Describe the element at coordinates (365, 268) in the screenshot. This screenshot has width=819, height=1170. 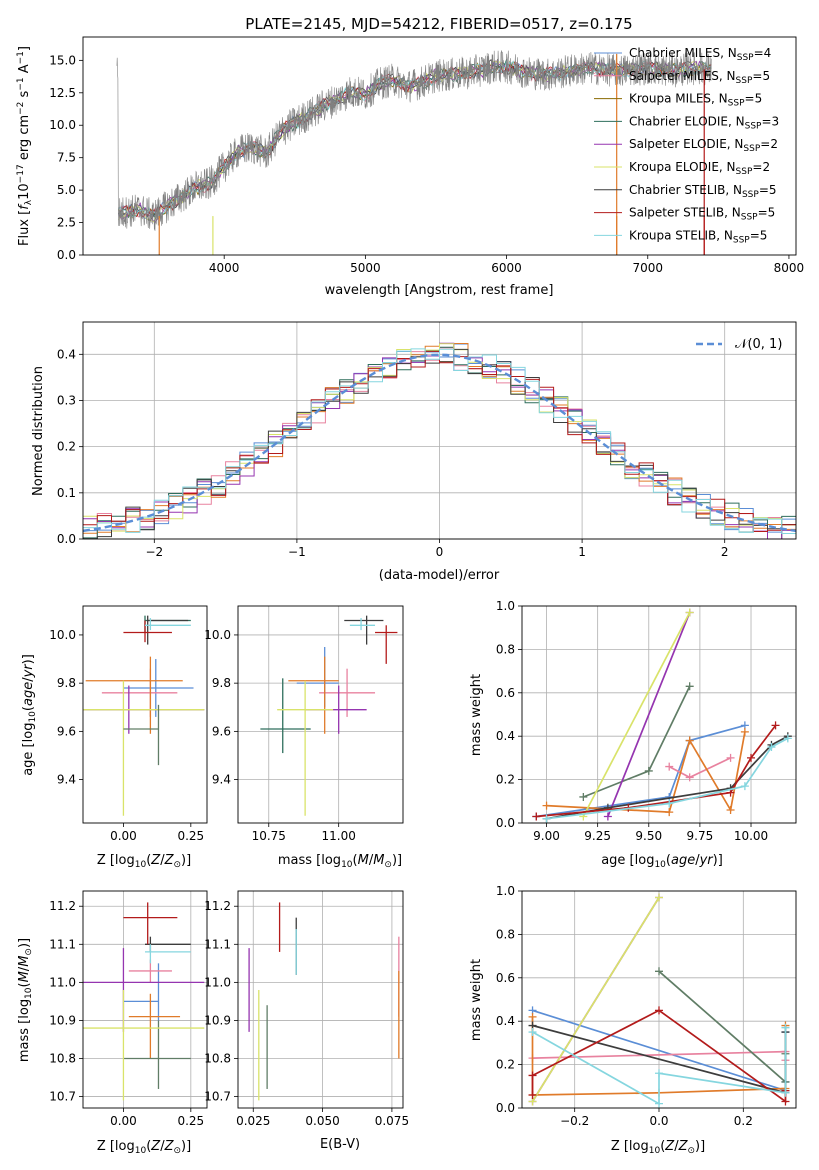
I see `x-tick-label: 5000` at that location.